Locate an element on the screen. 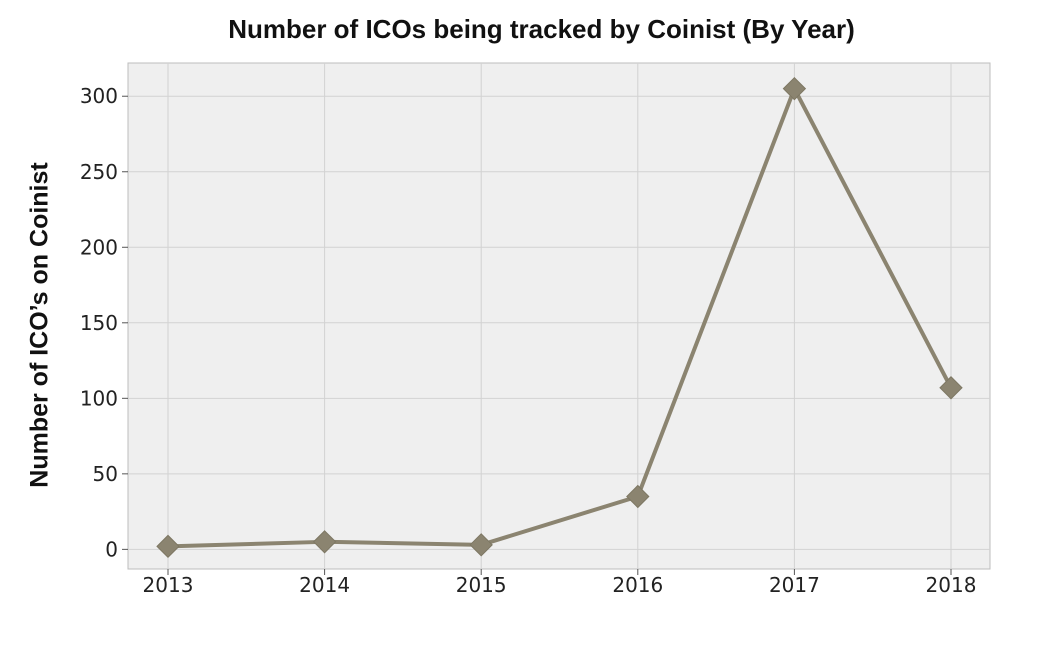 This screenshot has width=1063, height=652. x-tick-label: 2017 is located at coordinates (794, 585).